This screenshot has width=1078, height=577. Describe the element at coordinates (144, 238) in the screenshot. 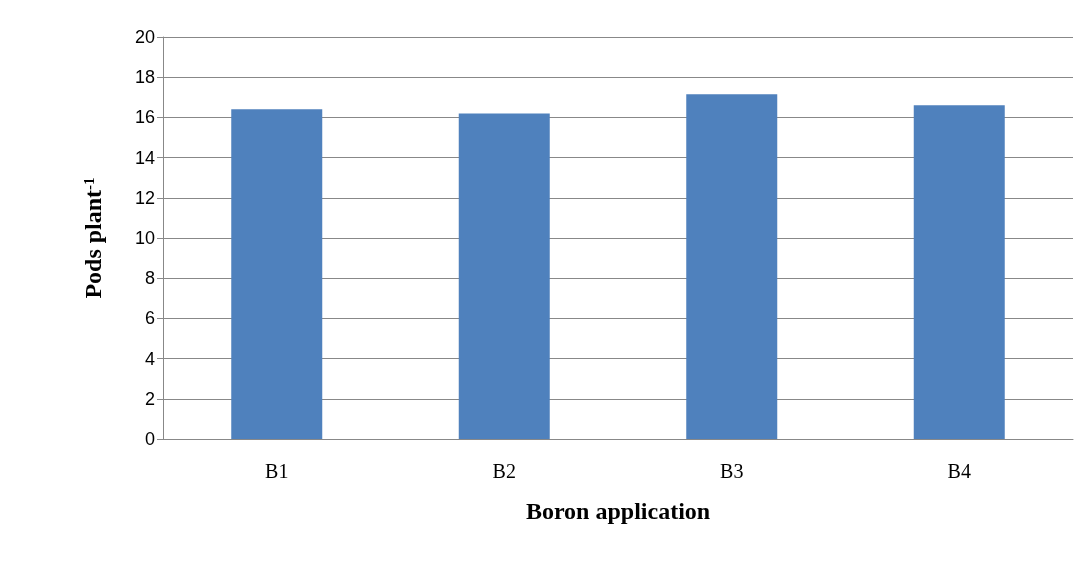

I see `y-tick-label: 10` at that location.